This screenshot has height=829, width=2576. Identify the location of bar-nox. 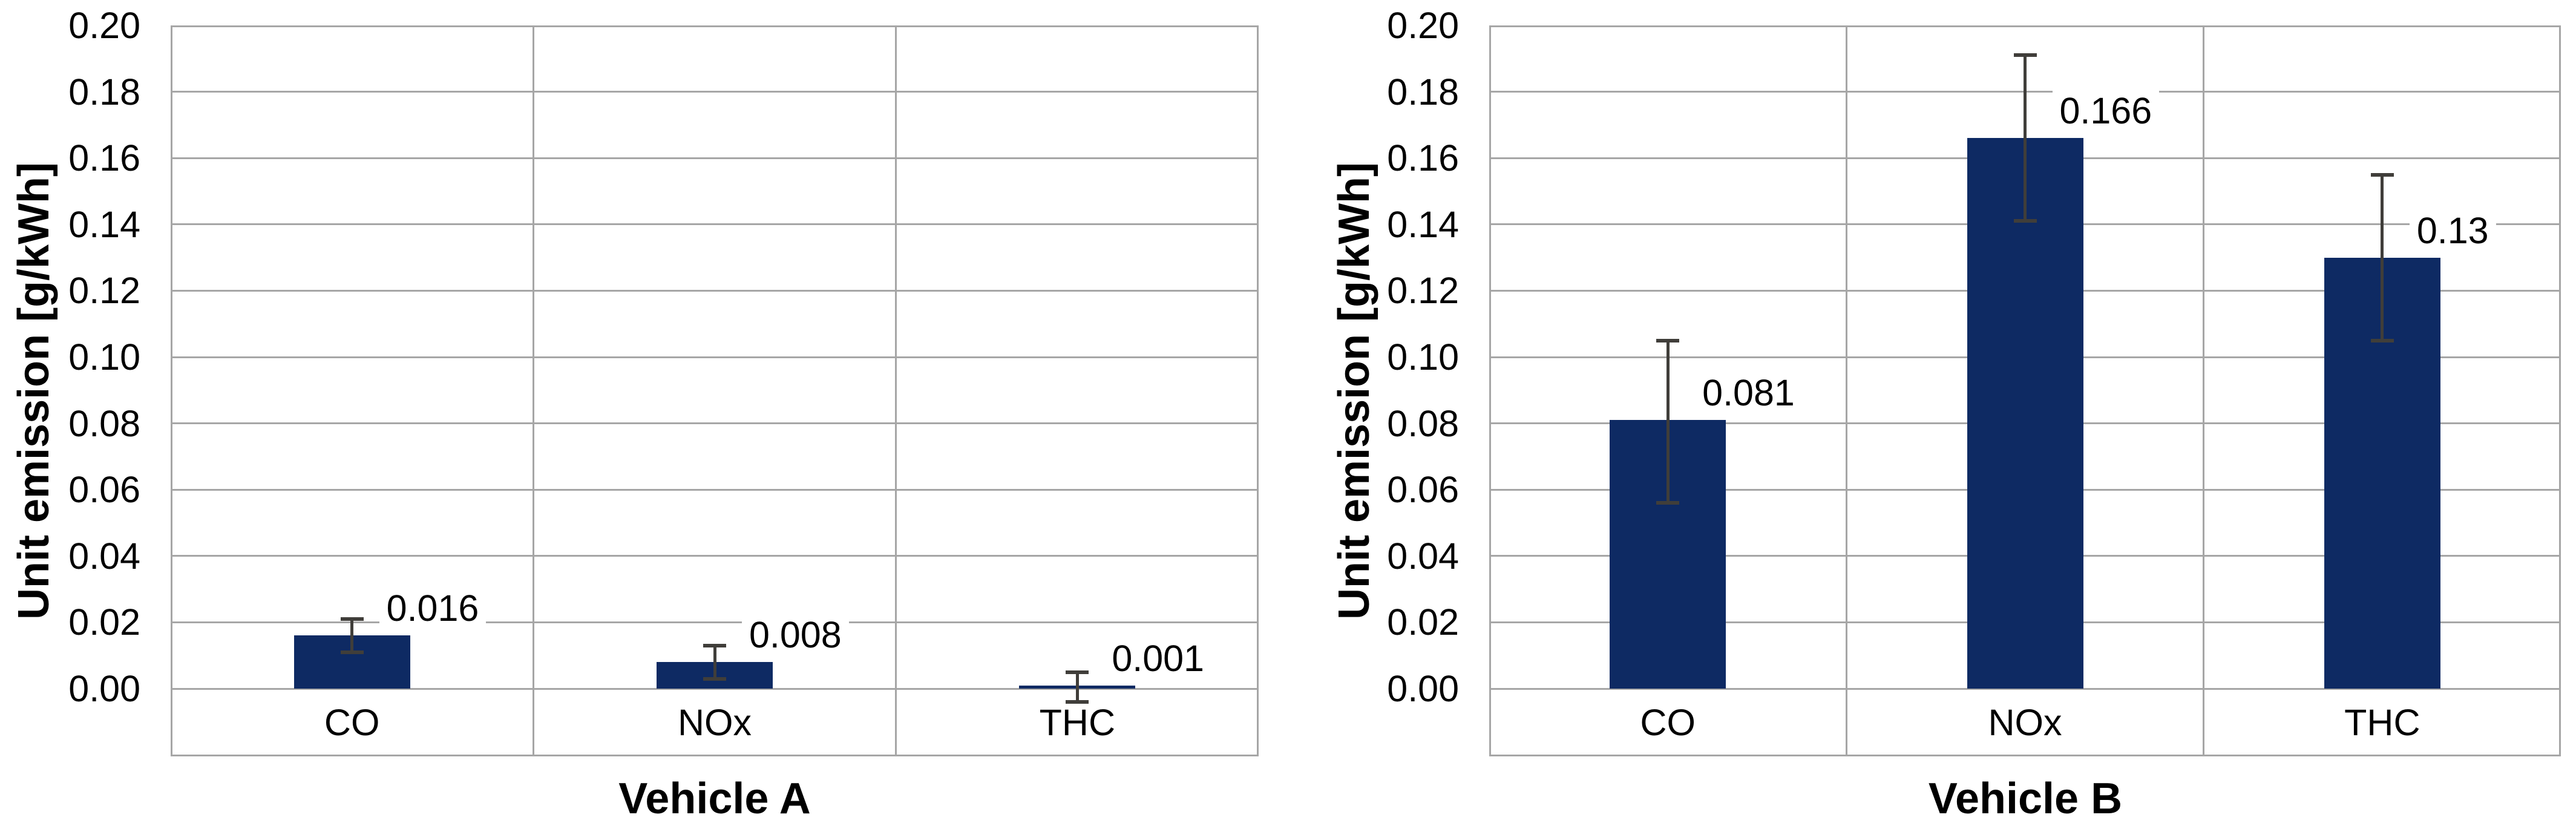
(2025, 413).